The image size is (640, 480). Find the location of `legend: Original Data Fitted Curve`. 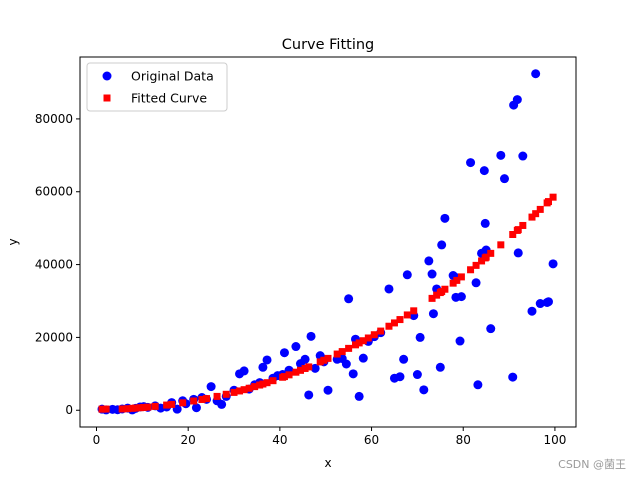

legend: Original Data Fitted Curve is located at coordinates (157, 87).